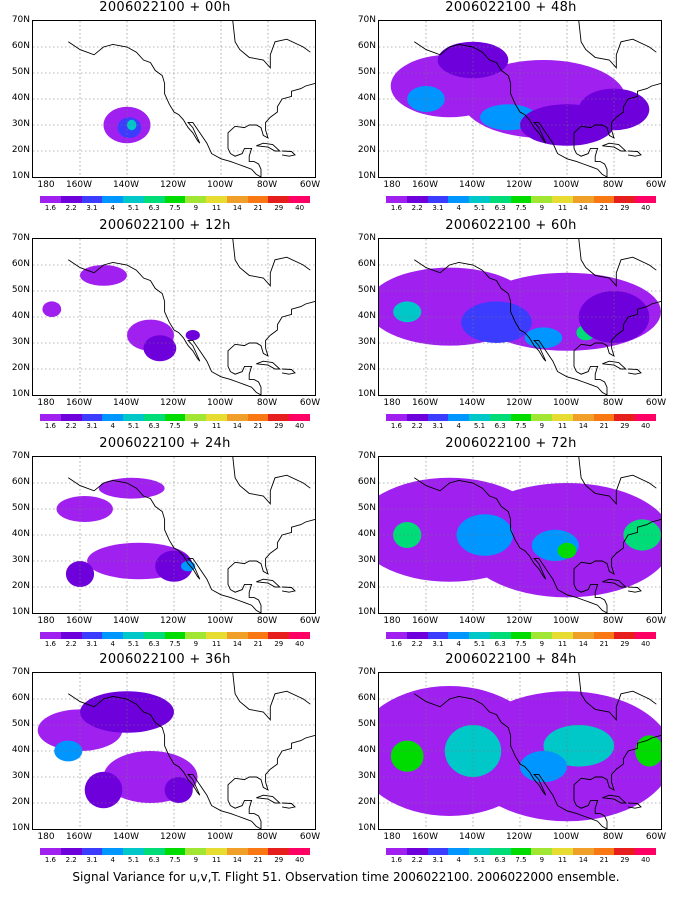 The height and width of the screenshot is (900, 692). What do you see at coordinates (656, 621) in the screenshot?
I see `lon-tick-label: 60W` at bounding box center [656, 621].